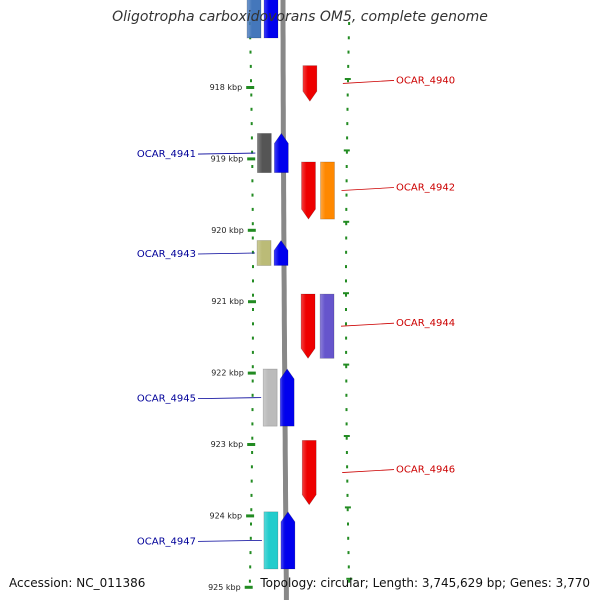 The image size is (600, 600). What do you see at coordinates (225, 515) in the screenshot?
I see `ruler-tick-label: 924 kbp` at bounding box center [225, 515].